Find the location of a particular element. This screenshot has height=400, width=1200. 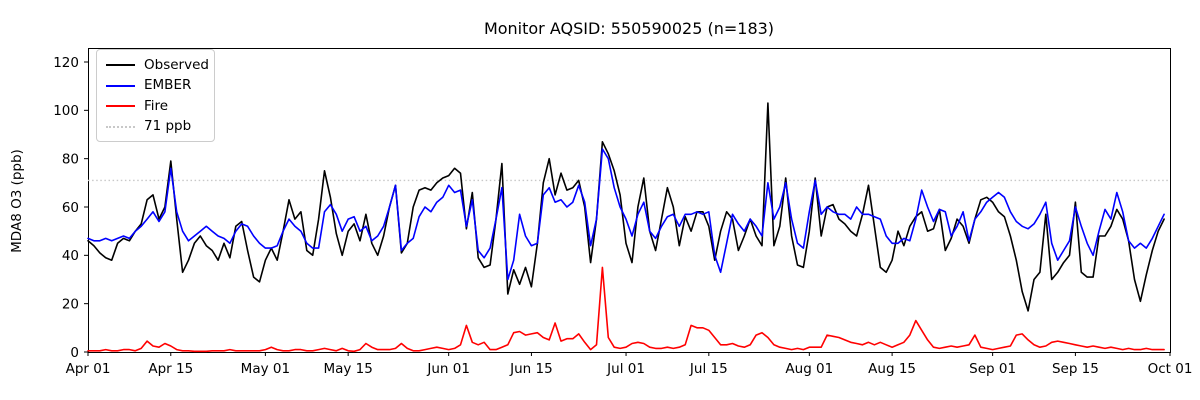

legend-item-ember: EMBER is located at coordinates (155, 86).